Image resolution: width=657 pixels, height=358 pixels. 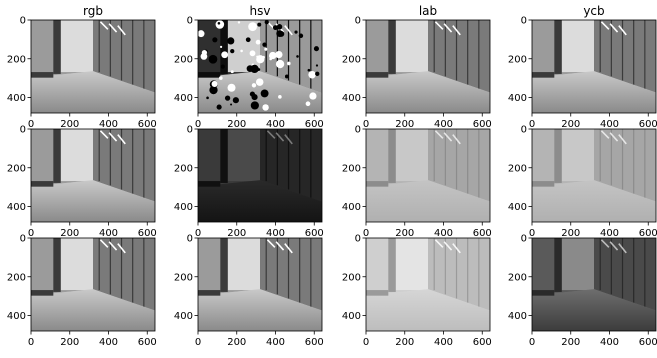 I want to click on panel-ycb-row-2: 0 200 400 600 0 200 400, so click(x=582, y=182).